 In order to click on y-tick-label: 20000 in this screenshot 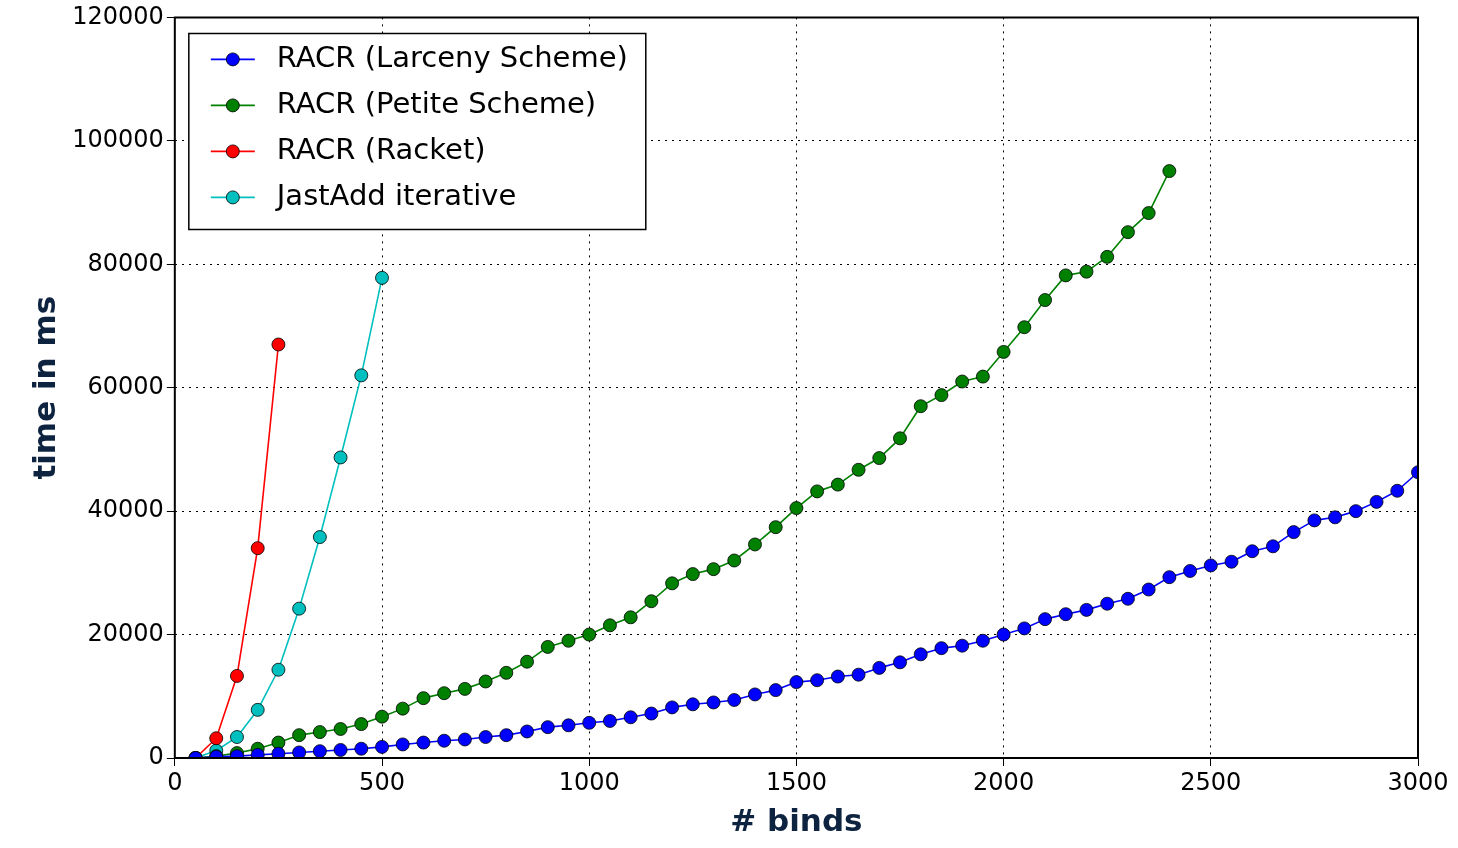, I will do `click(125, 632)`.